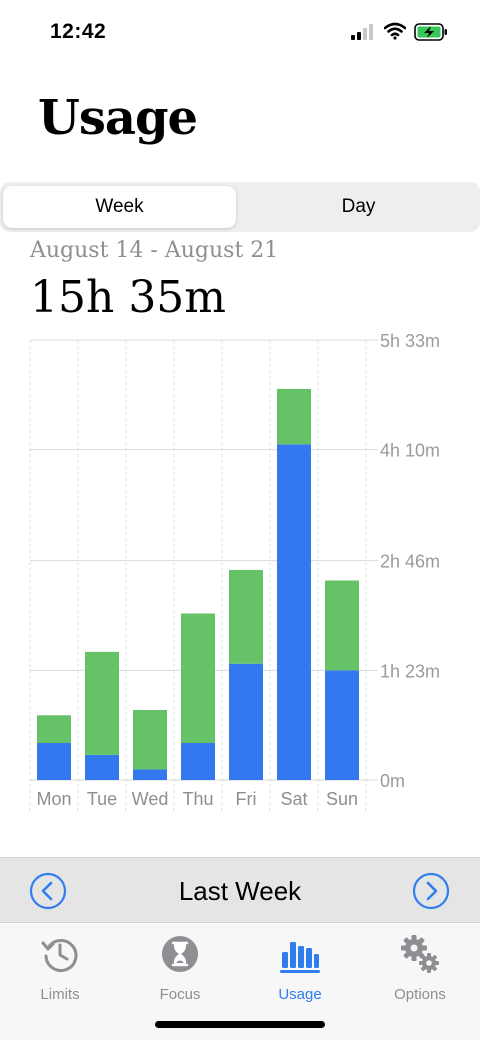 The height and width of the screenshot is (1040, 480). What do you see at coordinates (300, 954) in the screenshot?
I see `bar-chart-icon` at bounding box center [300, 954].